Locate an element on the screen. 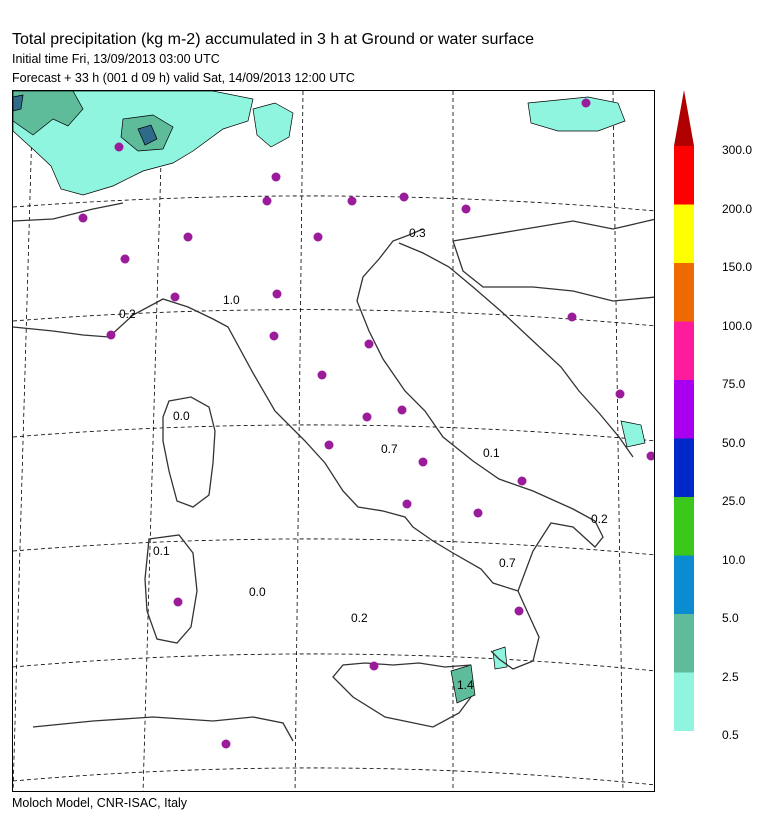 The width and height of the screenshot is (760, 828). colorbar-label: 75.0 is located at coordinates (734, 384).